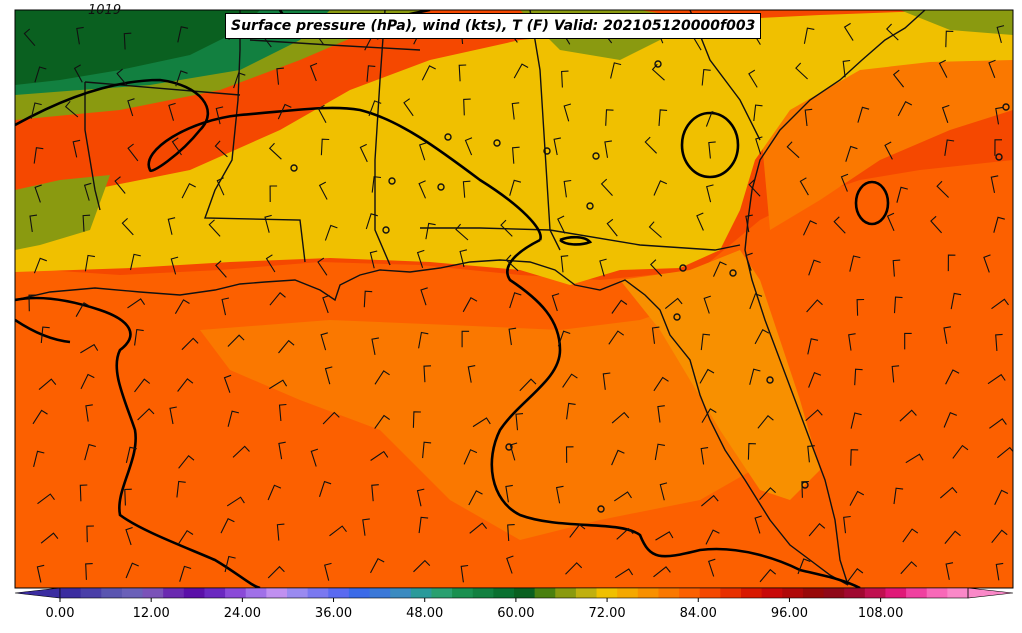  What do you see at coordinates (698, 613) in the screenshot?
I see `colorbar-tick-label: 84.00` at bounding box center [698, 613].